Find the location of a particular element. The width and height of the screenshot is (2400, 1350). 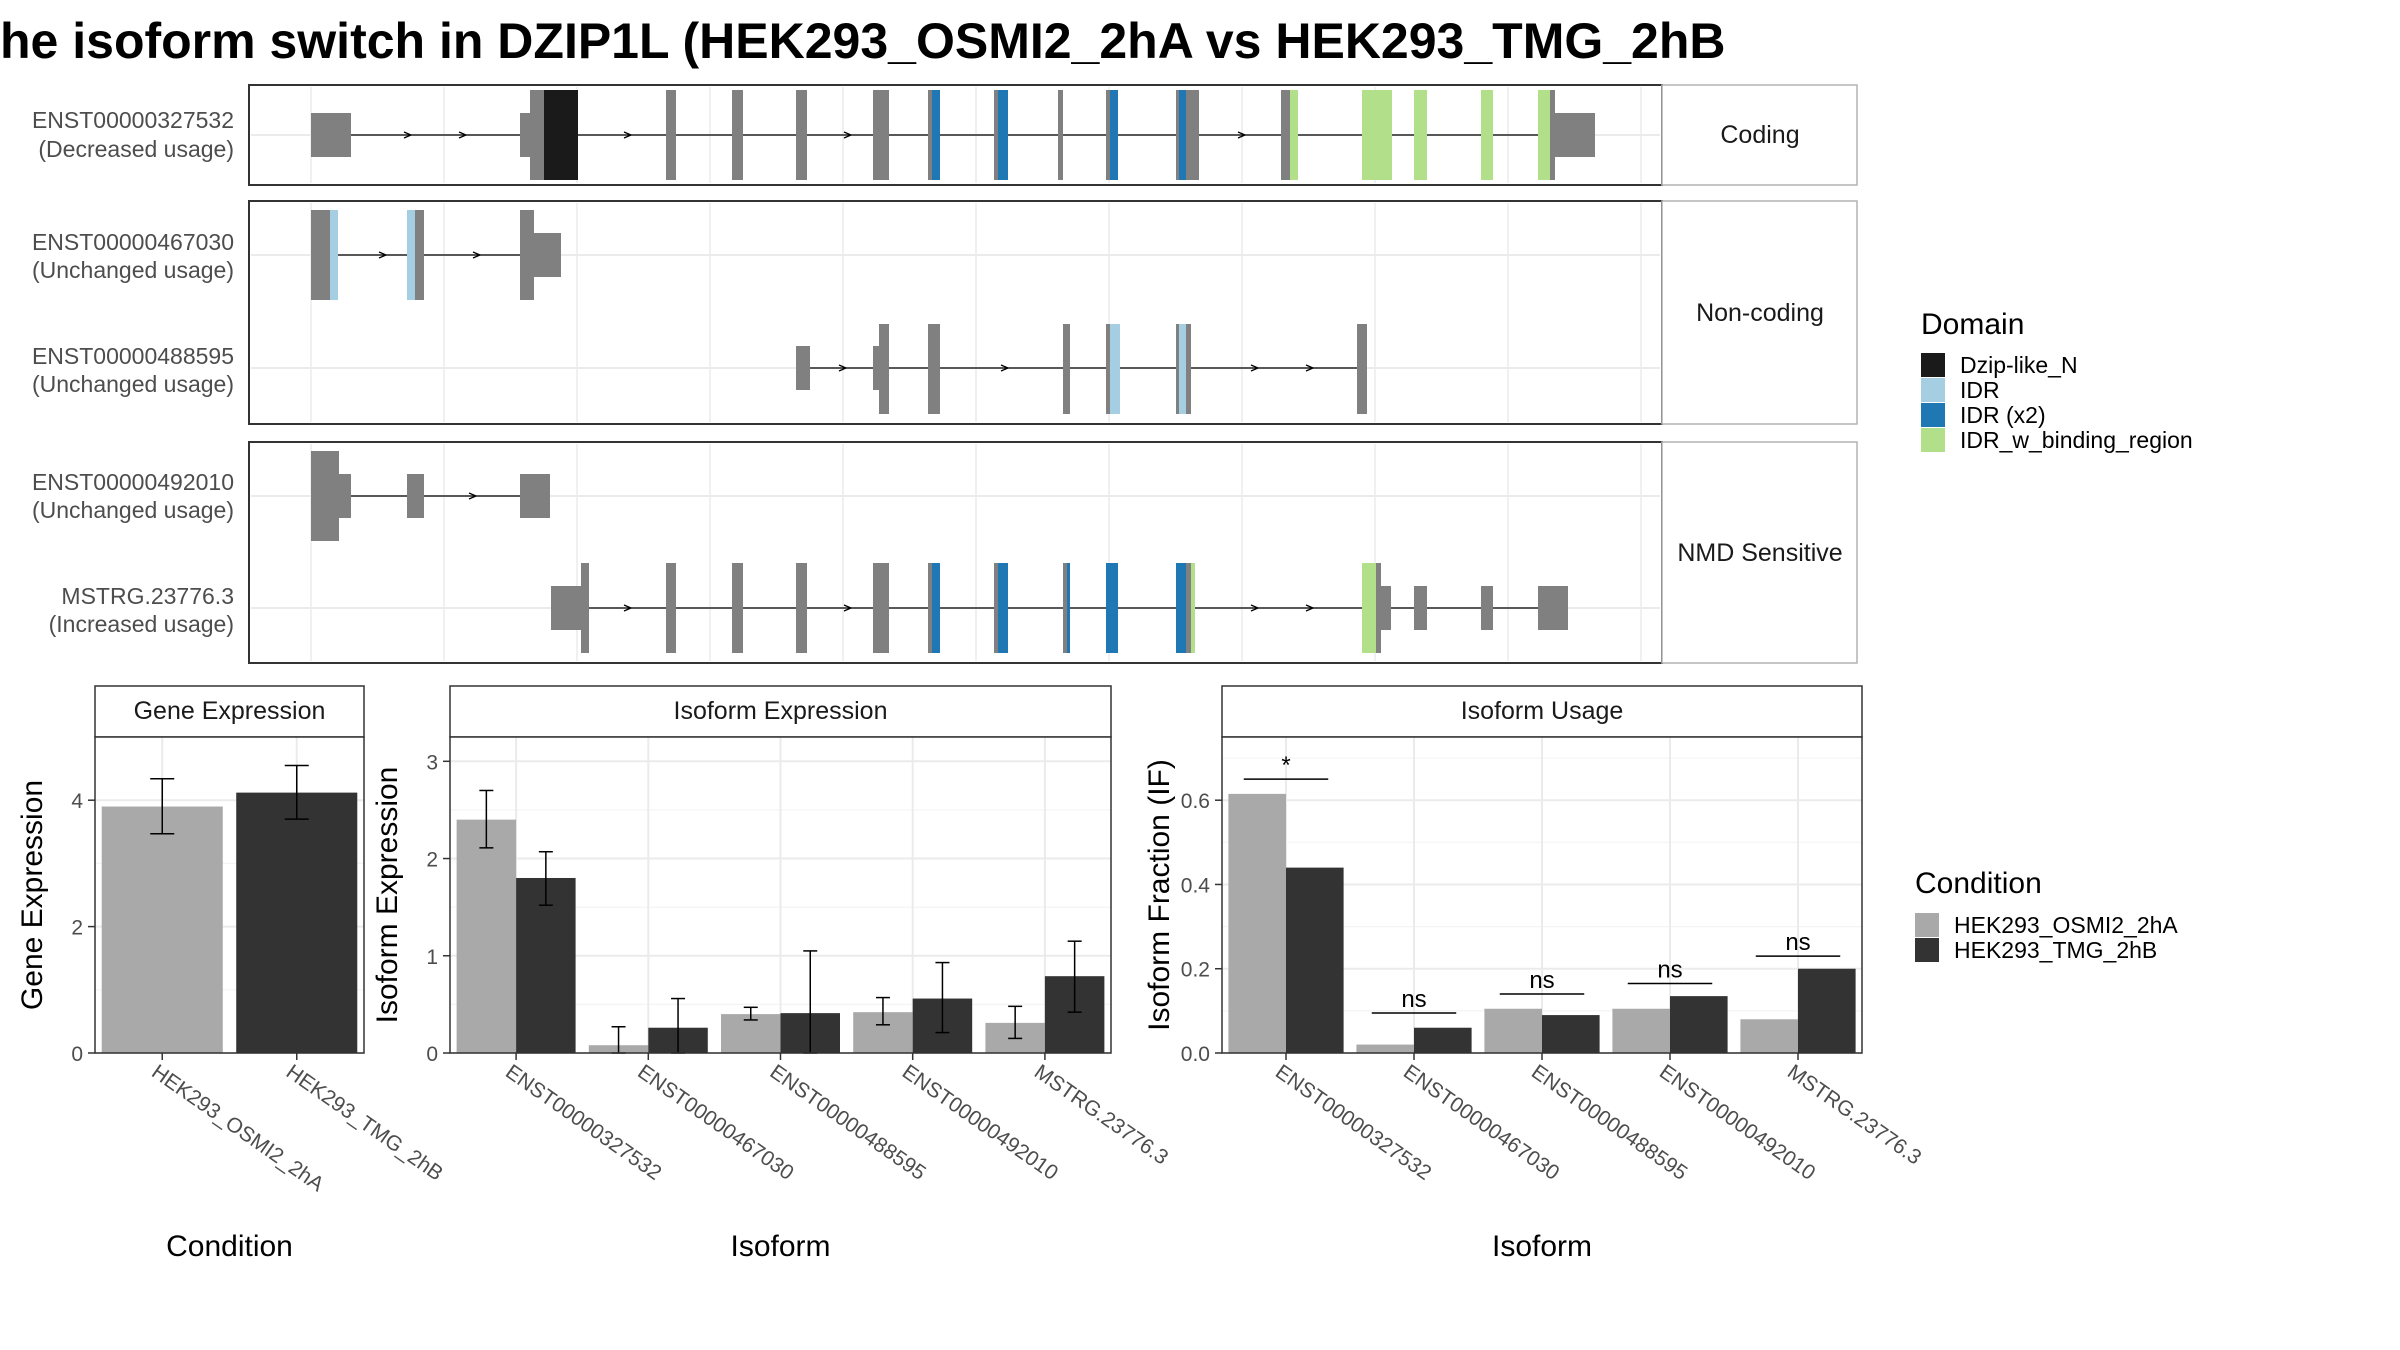

y-tick-label: 0.6 is located at coordinates (1195, 801).